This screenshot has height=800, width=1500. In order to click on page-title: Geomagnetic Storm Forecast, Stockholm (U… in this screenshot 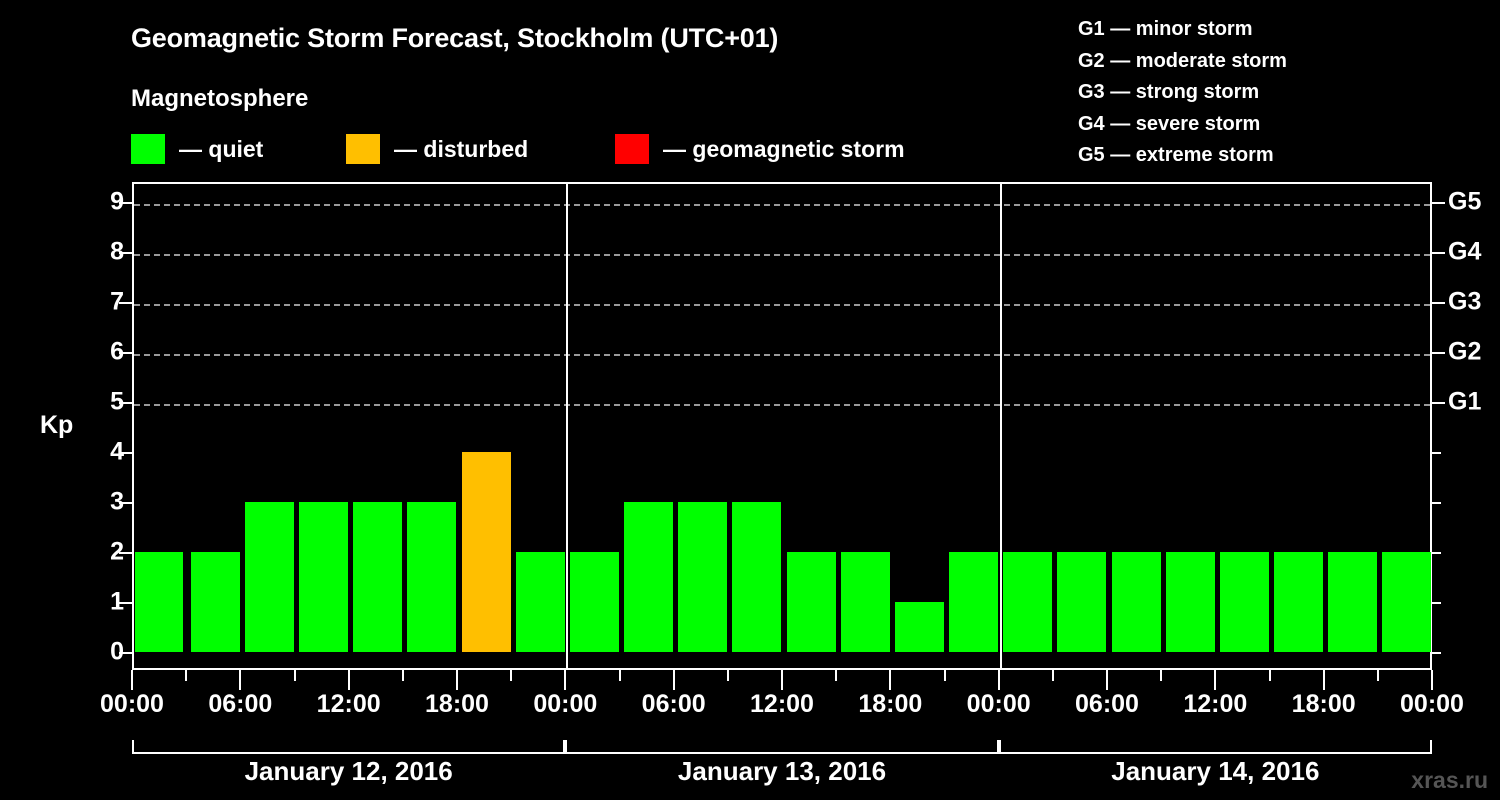, I will do `click(455, 38)`.